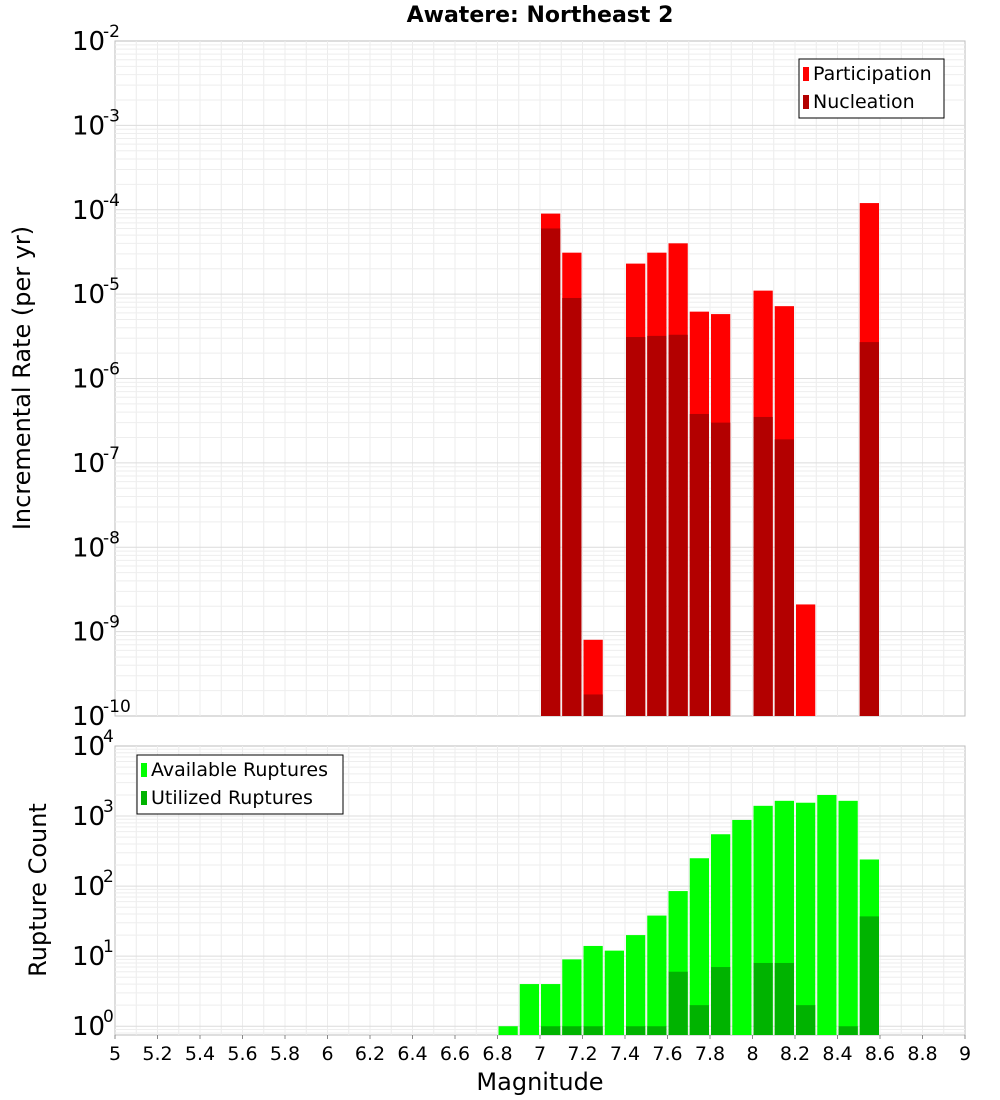 Image resolution: width=1000 pixels, height=1100 pixels. I want to click on x-tick-label: 5.6, so click(242, 1054).